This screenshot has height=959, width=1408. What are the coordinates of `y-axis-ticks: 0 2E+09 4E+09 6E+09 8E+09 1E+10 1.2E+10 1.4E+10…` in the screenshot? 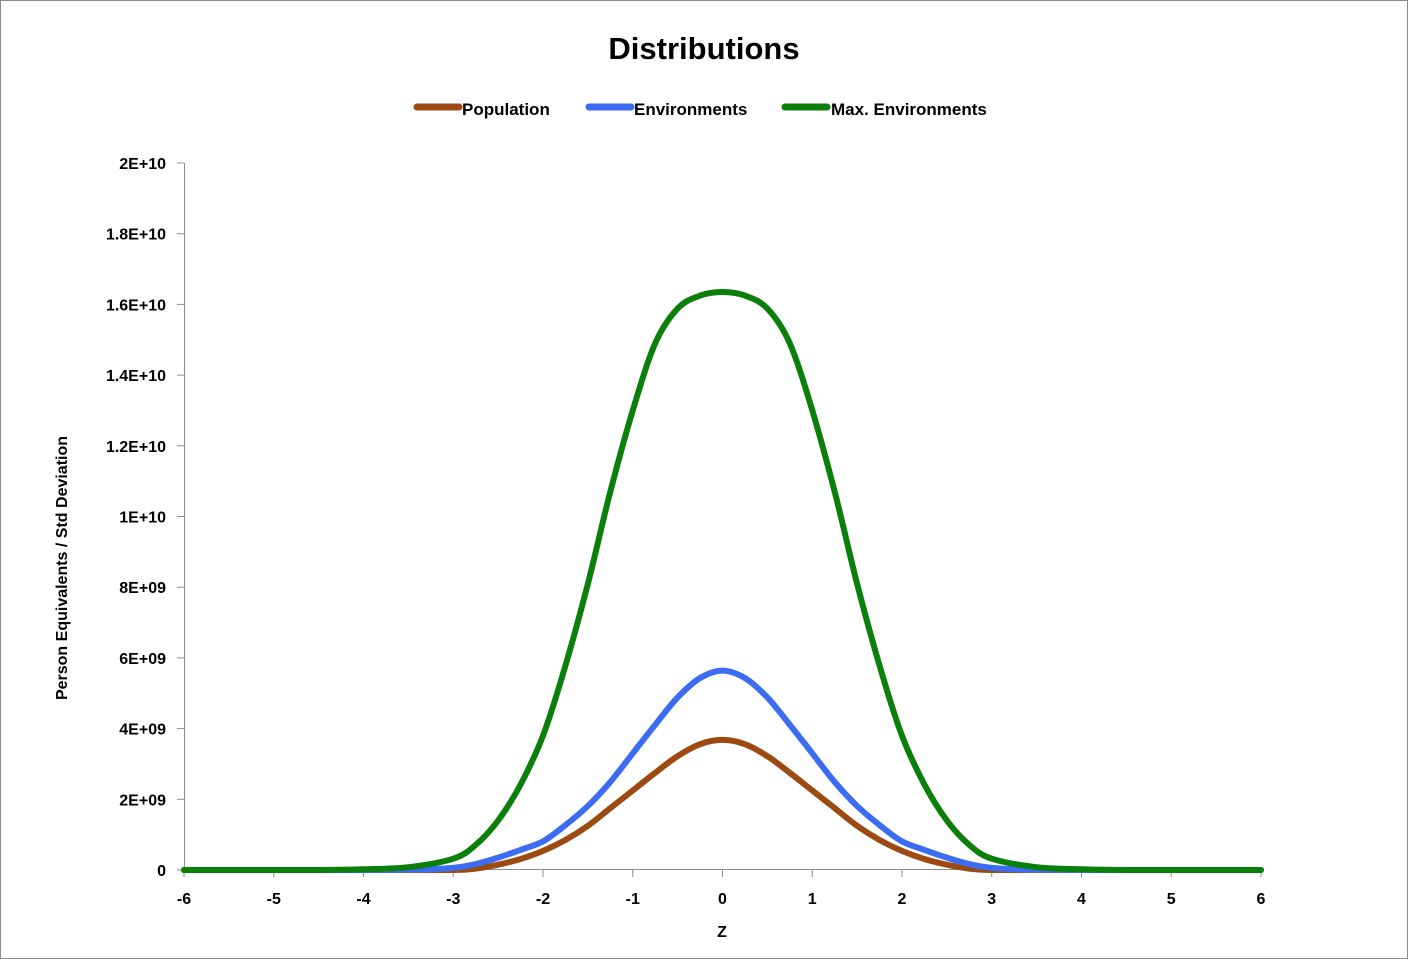 It's located at (145, 518).